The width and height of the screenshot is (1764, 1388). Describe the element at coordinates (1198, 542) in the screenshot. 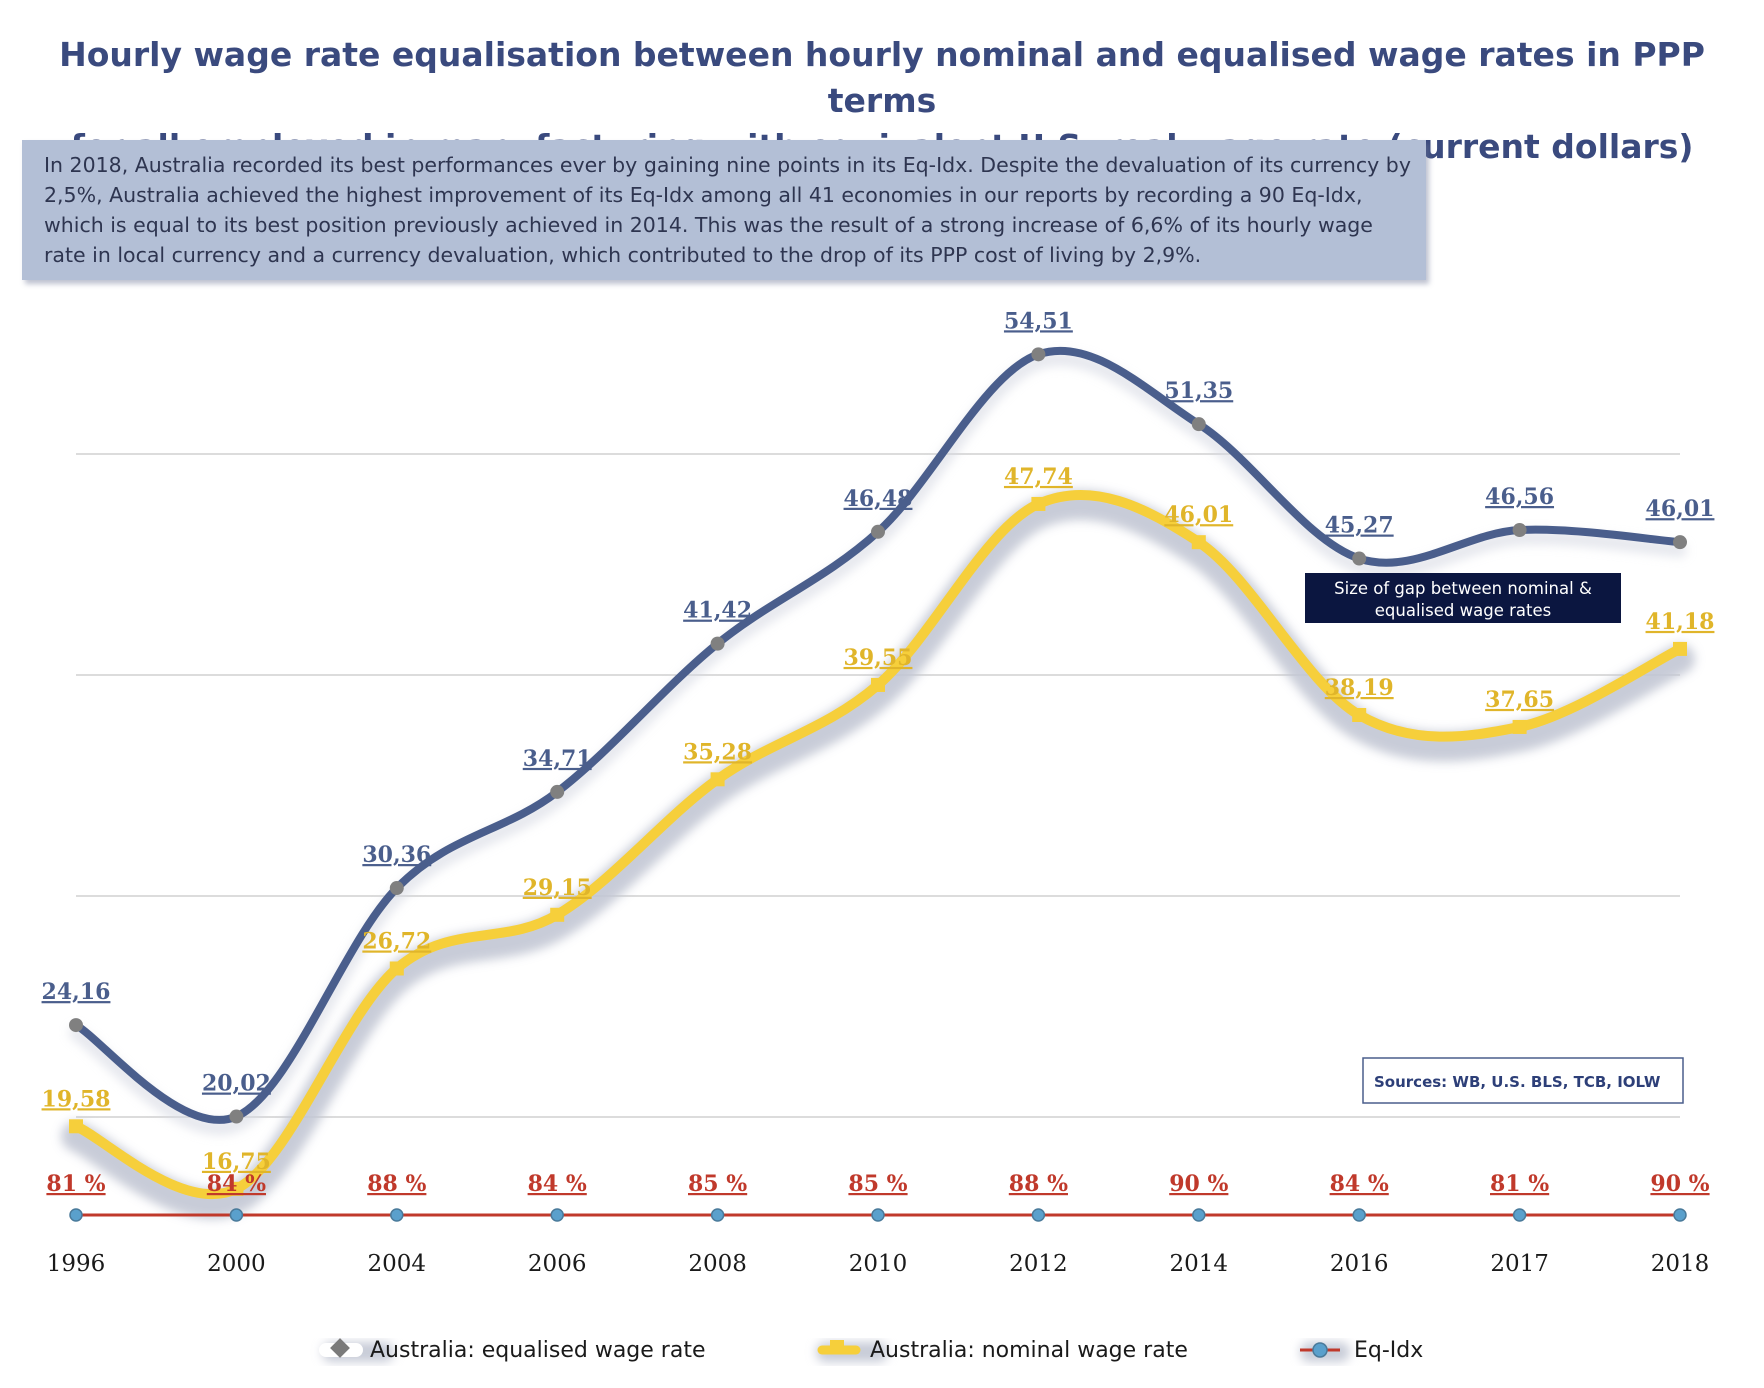

I see `nominal-marker-2014` at that location.